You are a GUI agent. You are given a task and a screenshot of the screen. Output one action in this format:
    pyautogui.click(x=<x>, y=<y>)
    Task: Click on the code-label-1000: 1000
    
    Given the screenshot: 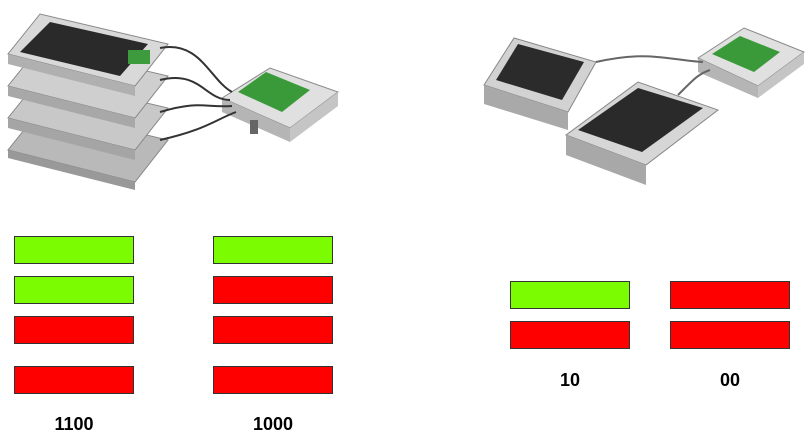 What is the action you would take?
    pyautogui.click(x=273, y=424)
    